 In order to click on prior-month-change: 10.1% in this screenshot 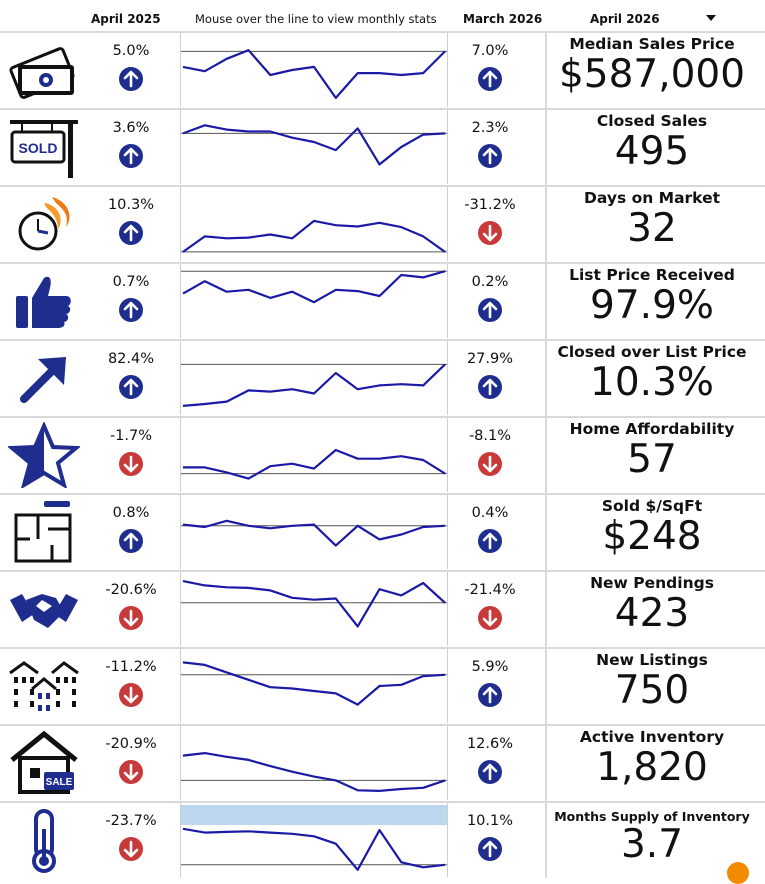, I will do `click(490, 821)`.